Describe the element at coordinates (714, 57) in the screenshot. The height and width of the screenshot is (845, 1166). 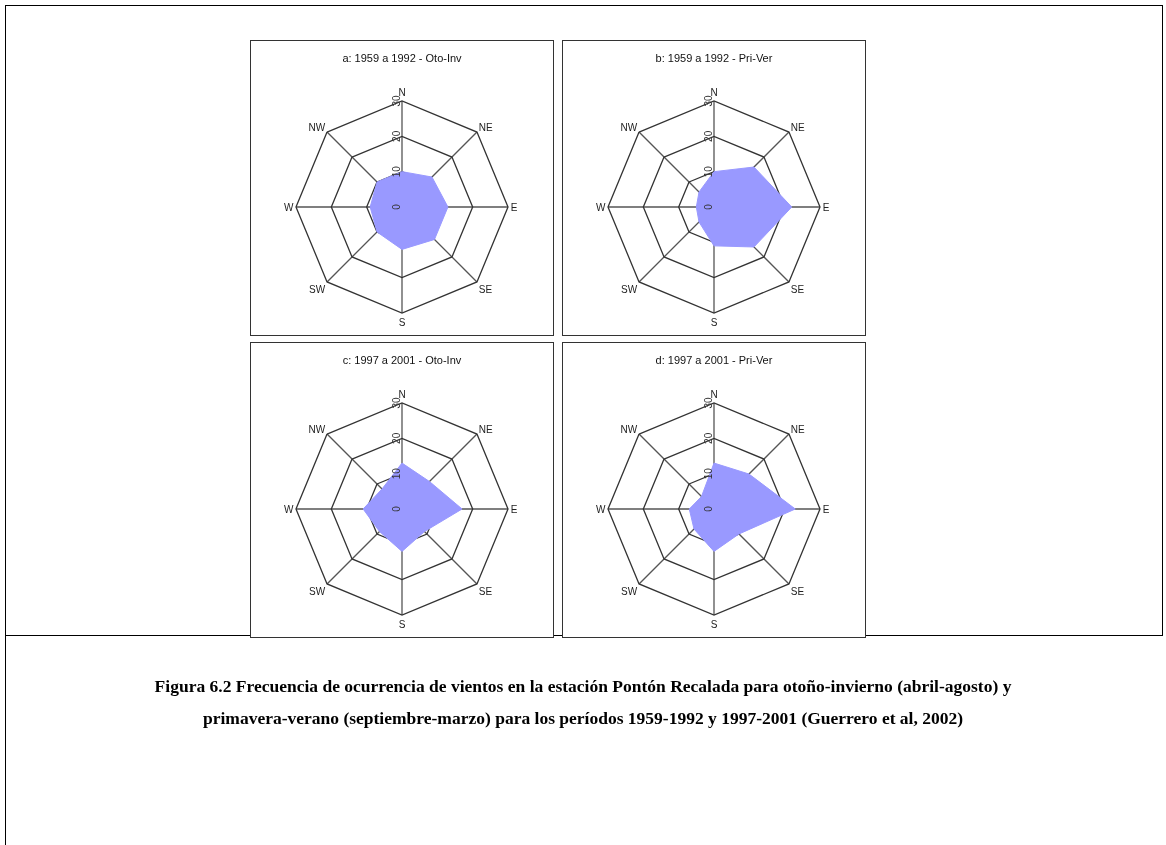
I see `chart-title: b: 1959 a 1992 - Pri-Ver` at that location.